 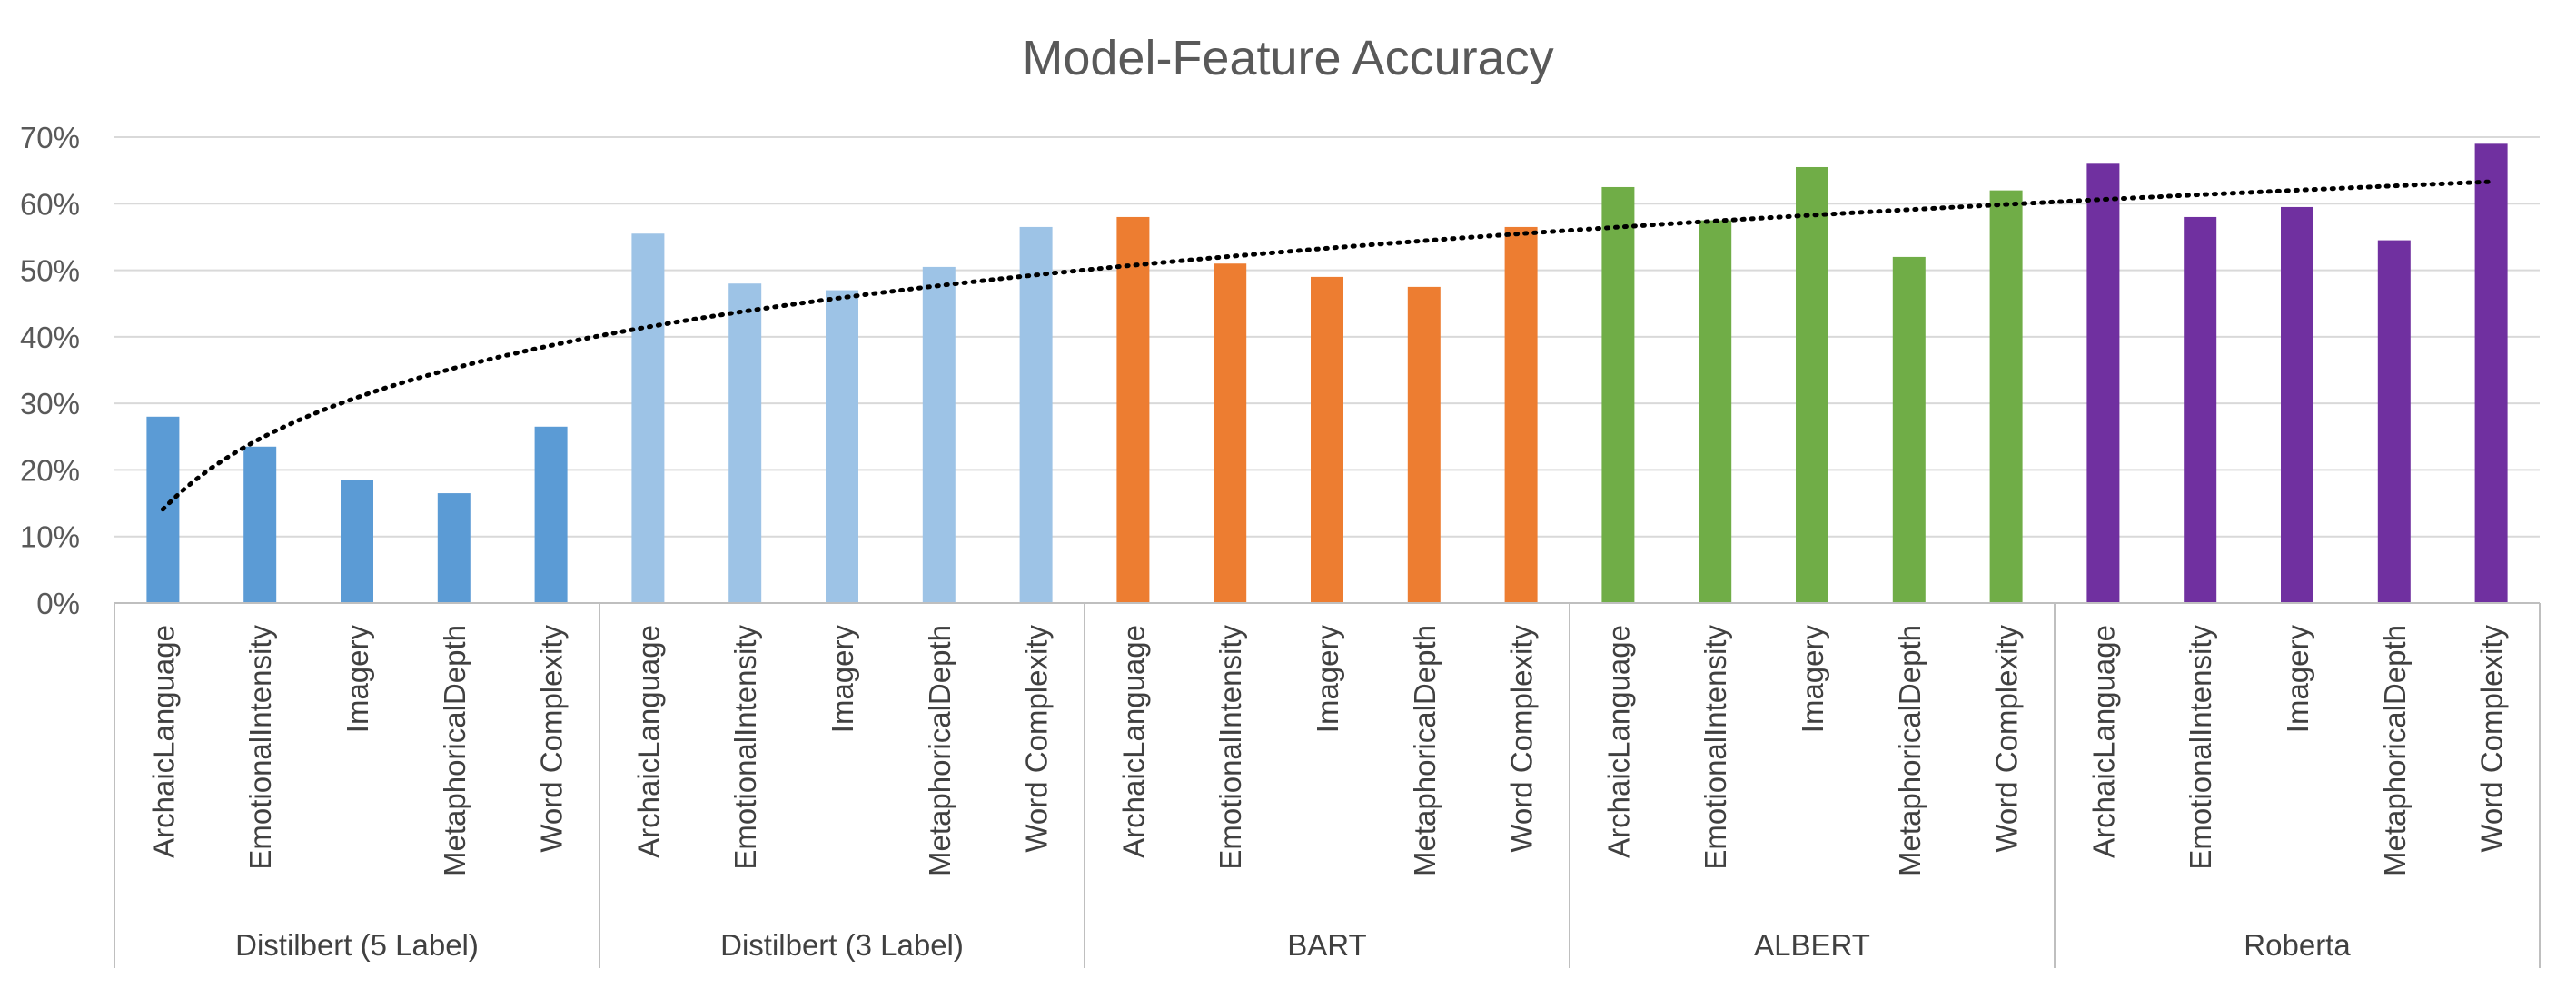 What do you see at coordinates (50, 537) in the screenshot?
I see `y-tick-label: 10%` at bounding box center [50, 537].